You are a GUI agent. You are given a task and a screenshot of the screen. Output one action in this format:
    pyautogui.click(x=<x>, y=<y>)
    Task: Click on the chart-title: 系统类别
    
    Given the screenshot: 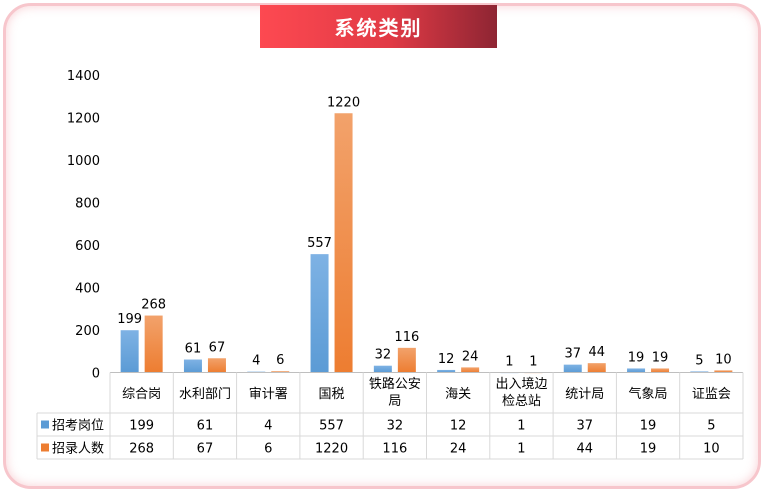 What is the action you would take?
    pyautogui.click(x=378, y=28)
    